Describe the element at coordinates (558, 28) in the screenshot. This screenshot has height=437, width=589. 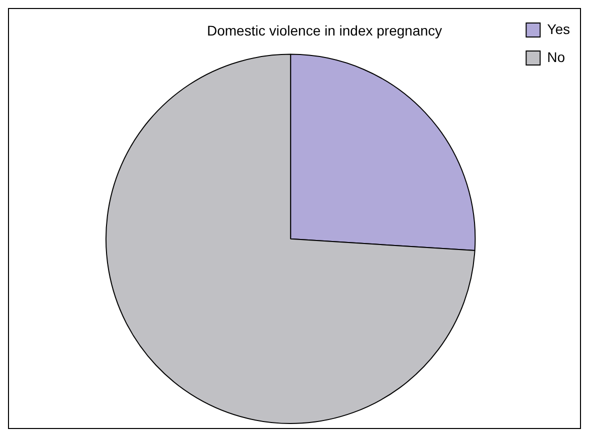
I see `legend-label: Yes` at that location.